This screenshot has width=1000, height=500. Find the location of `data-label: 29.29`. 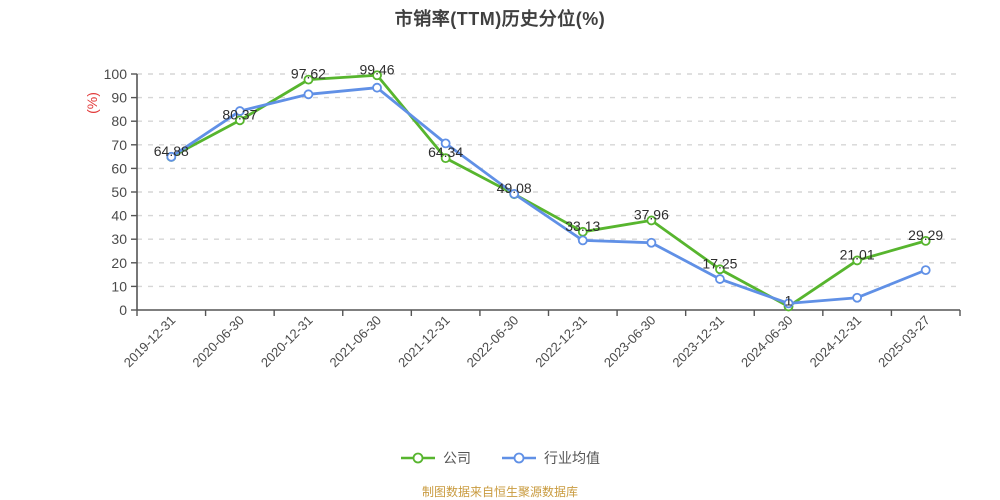

data-label: 29.29 is located at coordinates (925, 235).